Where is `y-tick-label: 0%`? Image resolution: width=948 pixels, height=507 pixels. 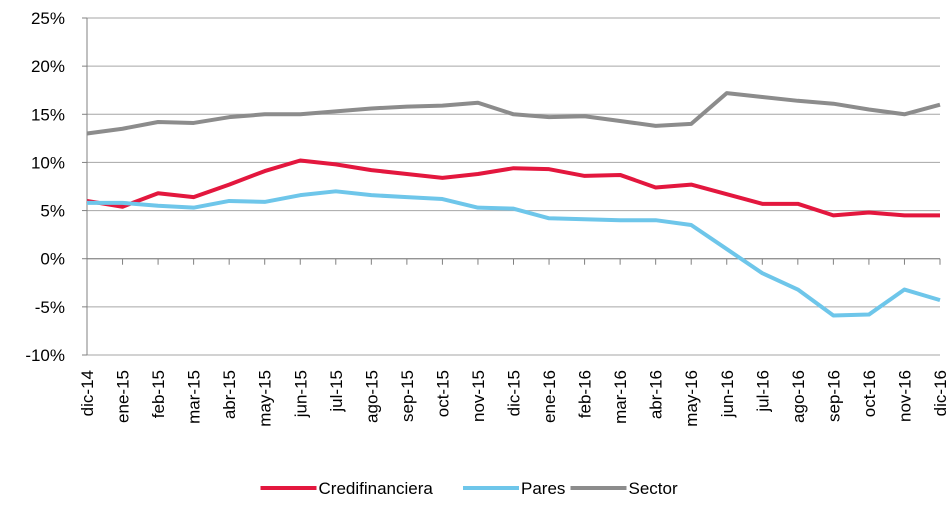
y-tick-label: 0% is located at coordinates (52, 259).